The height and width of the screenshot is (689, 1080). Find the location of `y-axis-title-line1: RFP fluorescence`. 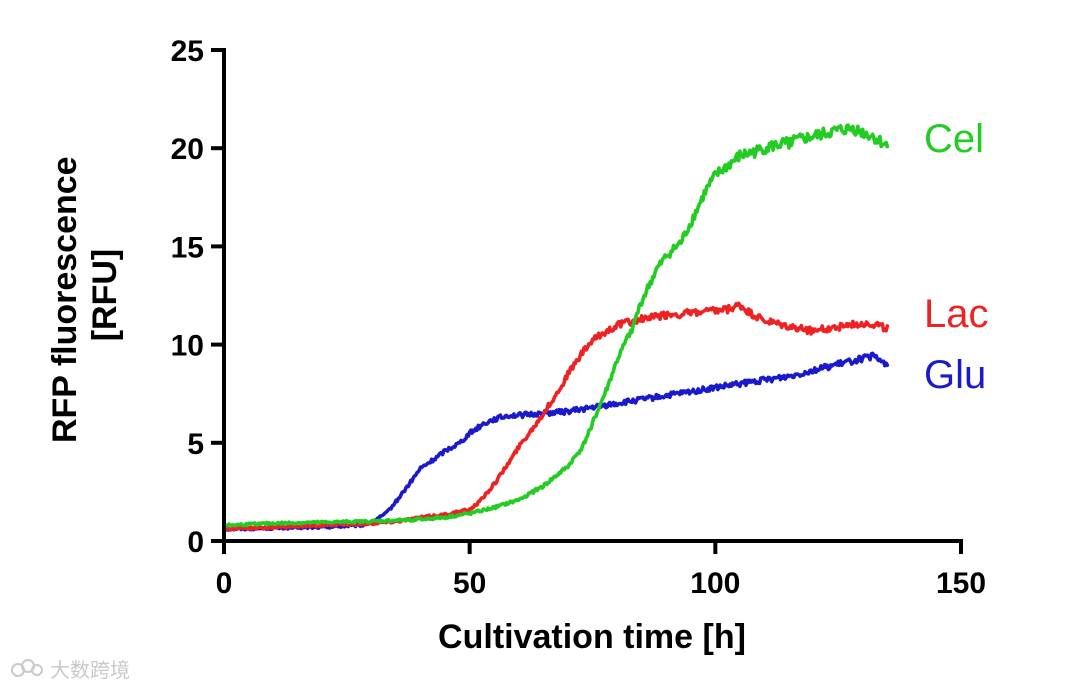

y-axis-title-line1: RFP fluorescence is located at coordinates (65, 299).